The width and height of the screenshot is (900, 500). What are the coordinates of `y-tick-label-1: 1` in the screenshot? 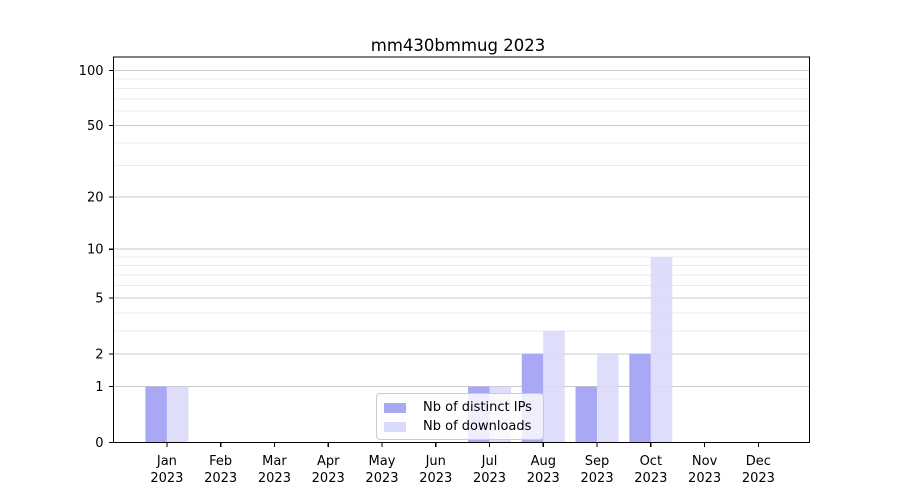 It's located at (99, 387).